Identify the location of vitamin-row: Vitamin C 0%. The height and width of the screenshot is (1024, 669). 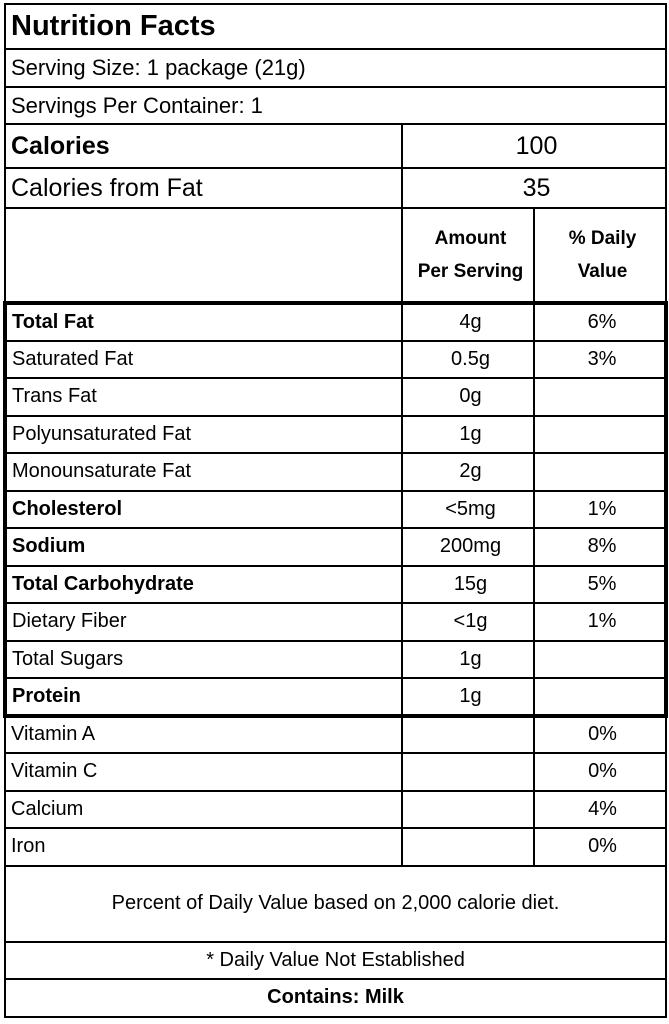
(336, 772).